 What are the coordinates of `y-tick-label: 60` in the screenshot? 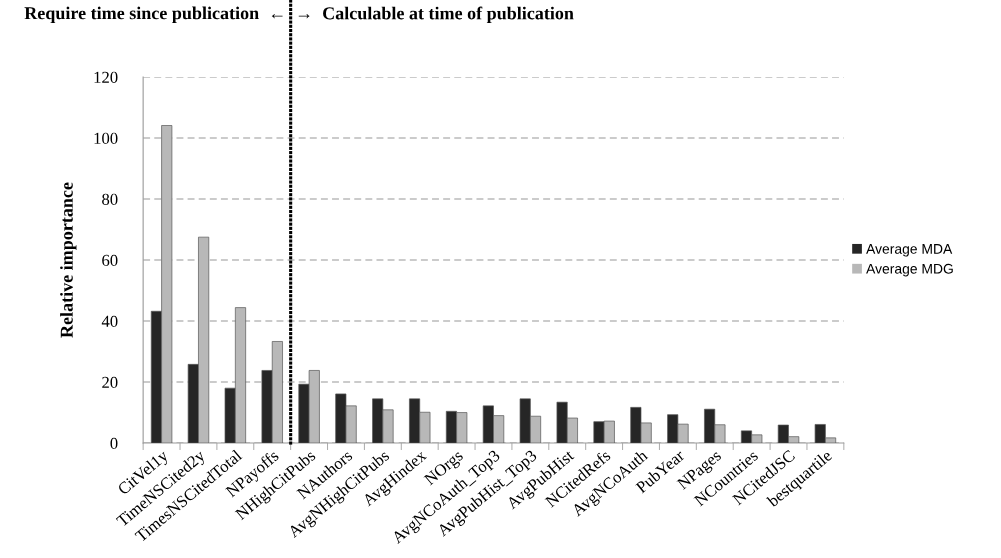 It's located at (110, 260).